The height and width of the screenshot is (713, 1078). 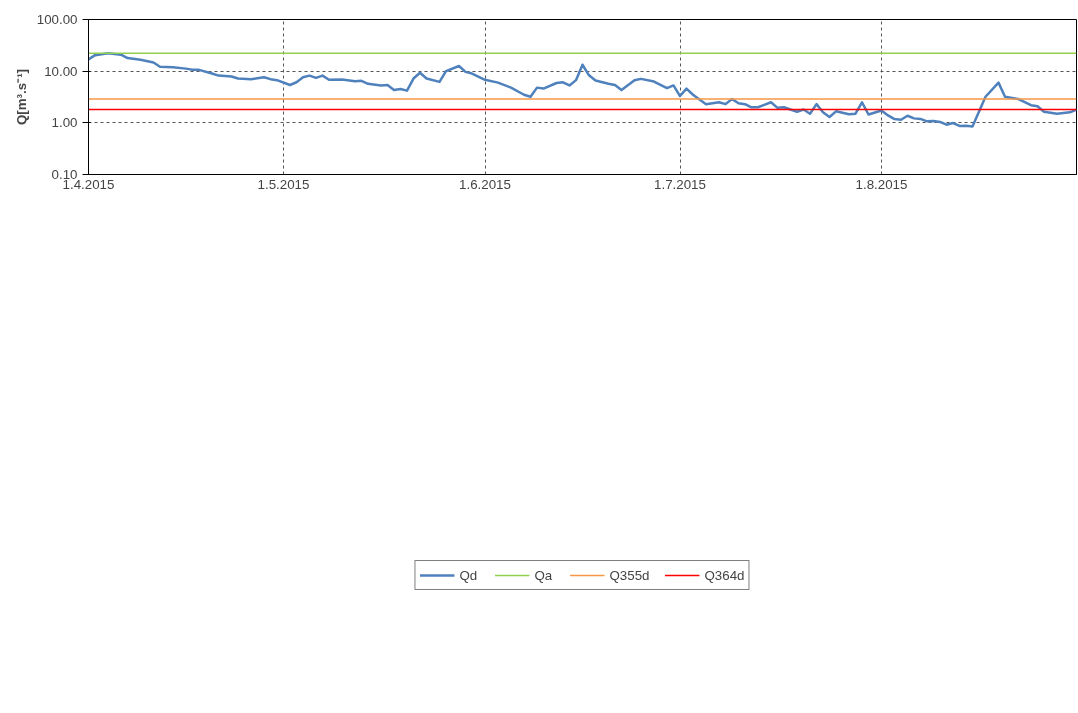 I want to click on y-tick-label: 1.00, so click(x=64, y=123).